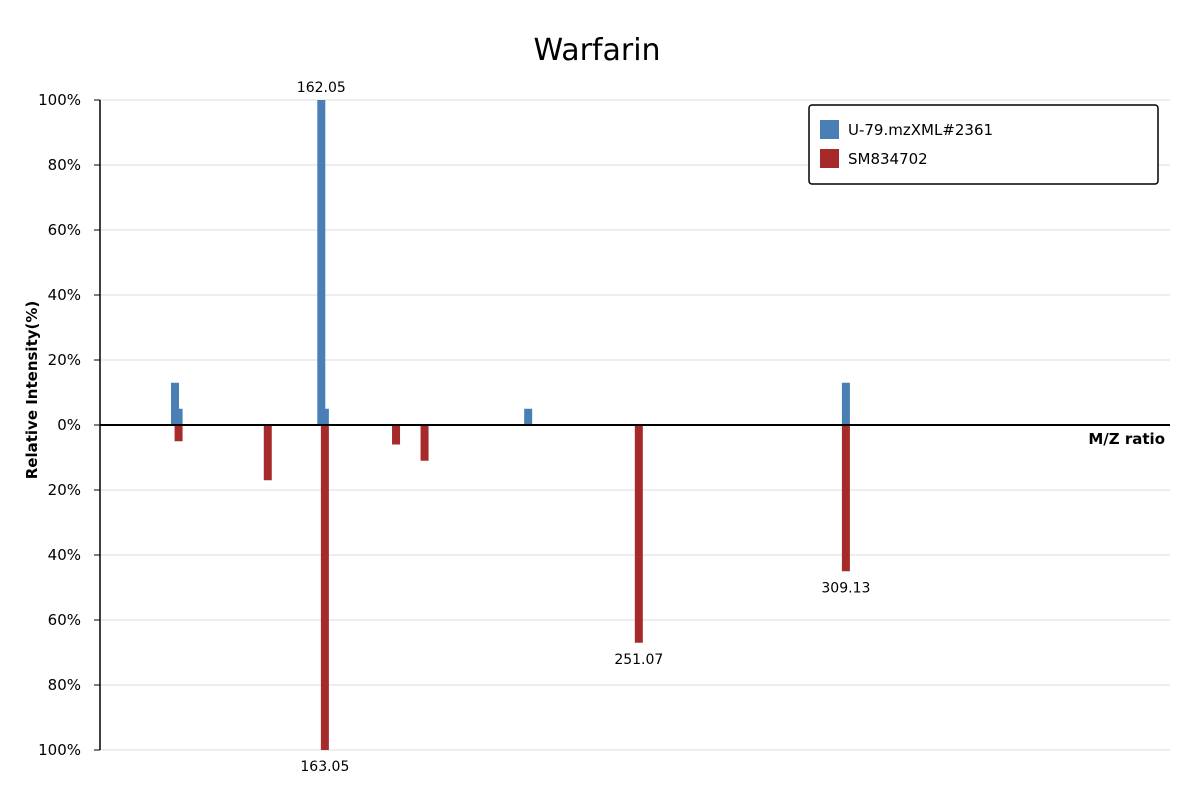 The height and width of the screenshot is (800, 1200). I want to click on peak-label: 309.13, so click(845, 588).